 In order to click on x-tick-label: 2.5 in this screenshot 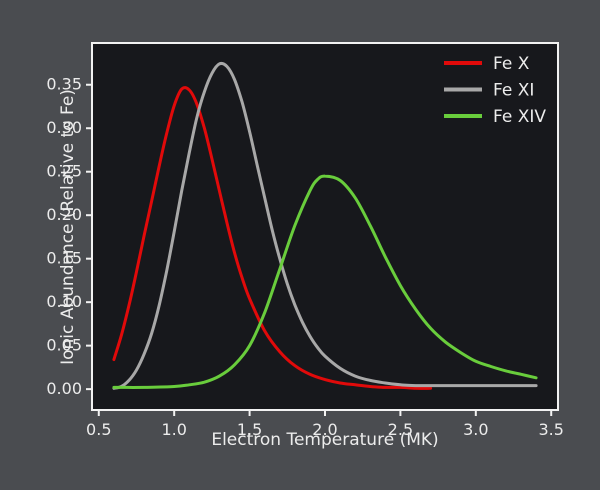, I will do `click(400, 429)`.